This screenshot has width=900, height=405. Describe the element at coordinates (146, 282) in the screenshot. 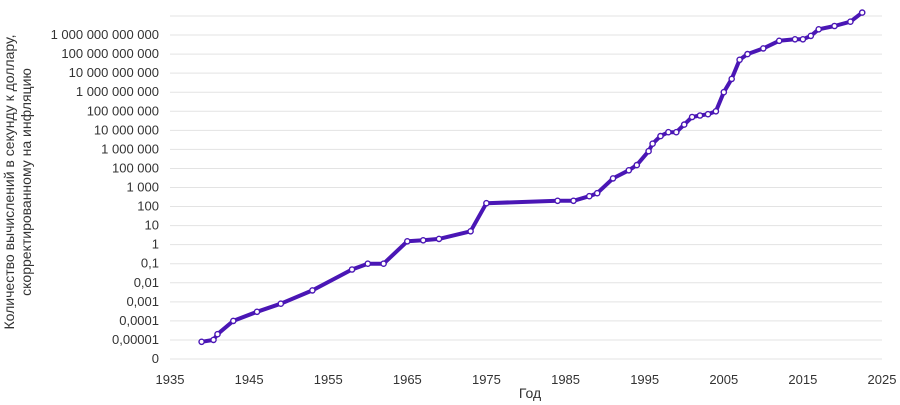

I see `y-tick-label: 0,01` at that location.